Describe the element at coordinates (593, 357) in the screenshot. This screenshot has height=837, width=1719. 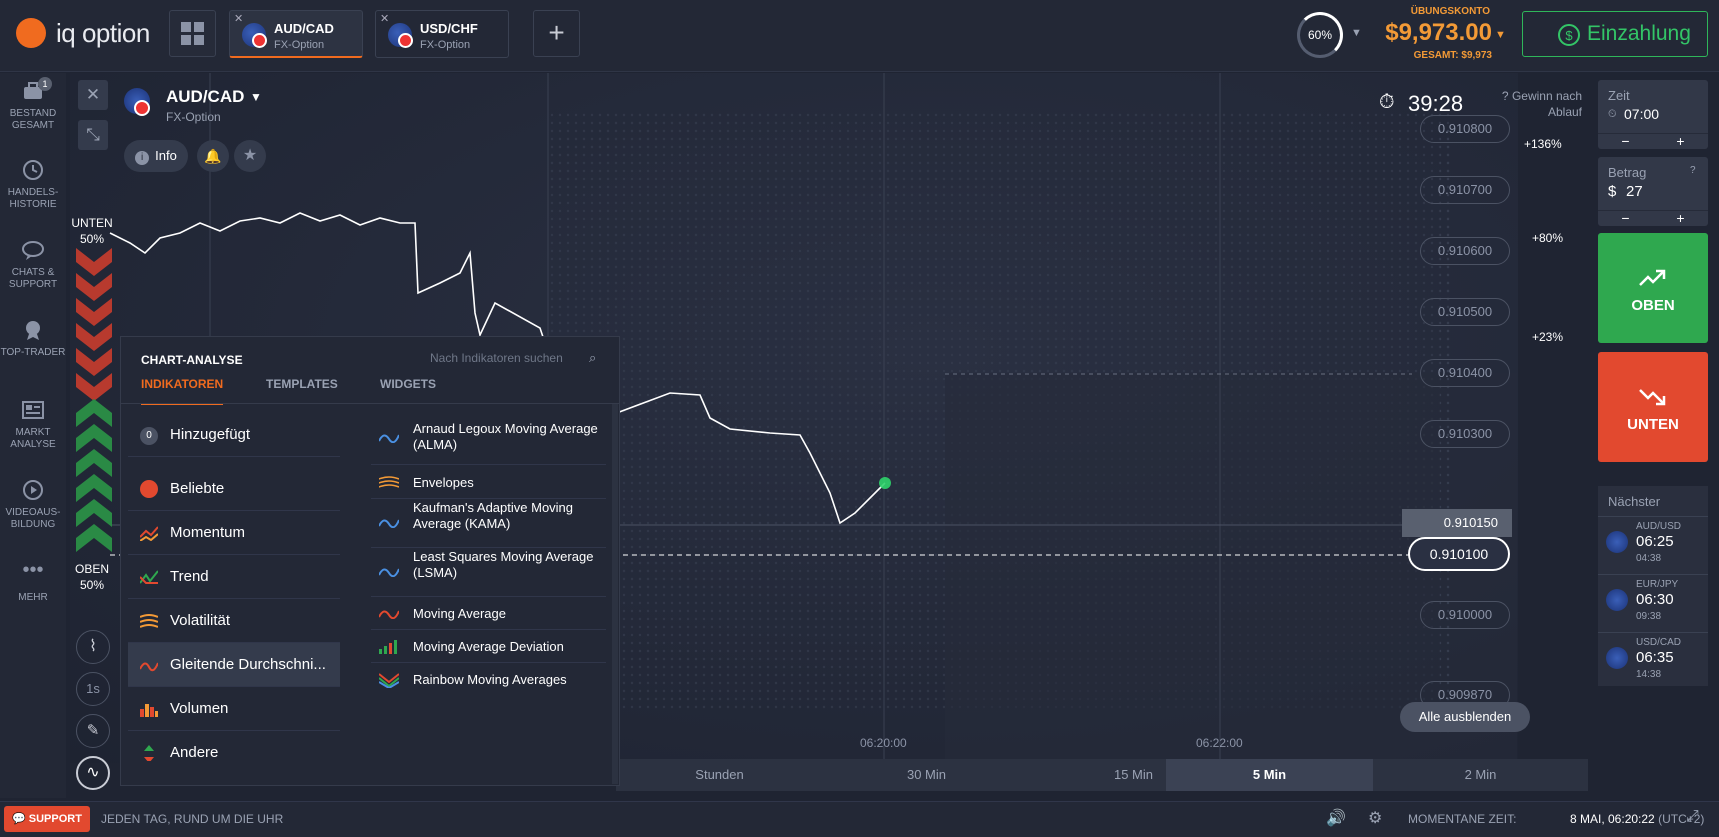
I see `search-icon: ⌕` at that location.